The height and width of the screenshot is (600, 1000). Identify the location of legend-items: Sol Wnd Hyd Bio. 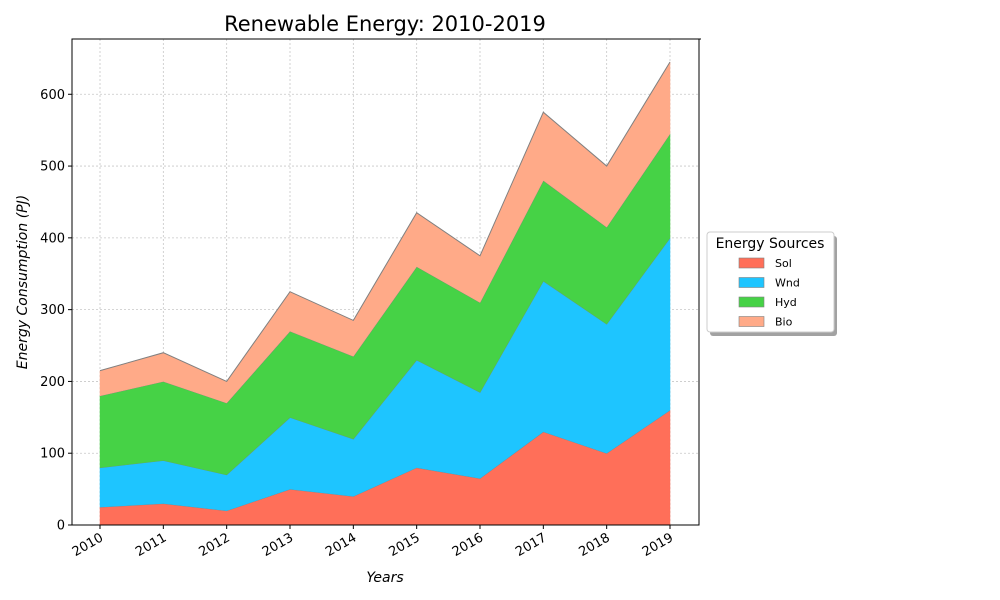
(769, 293).